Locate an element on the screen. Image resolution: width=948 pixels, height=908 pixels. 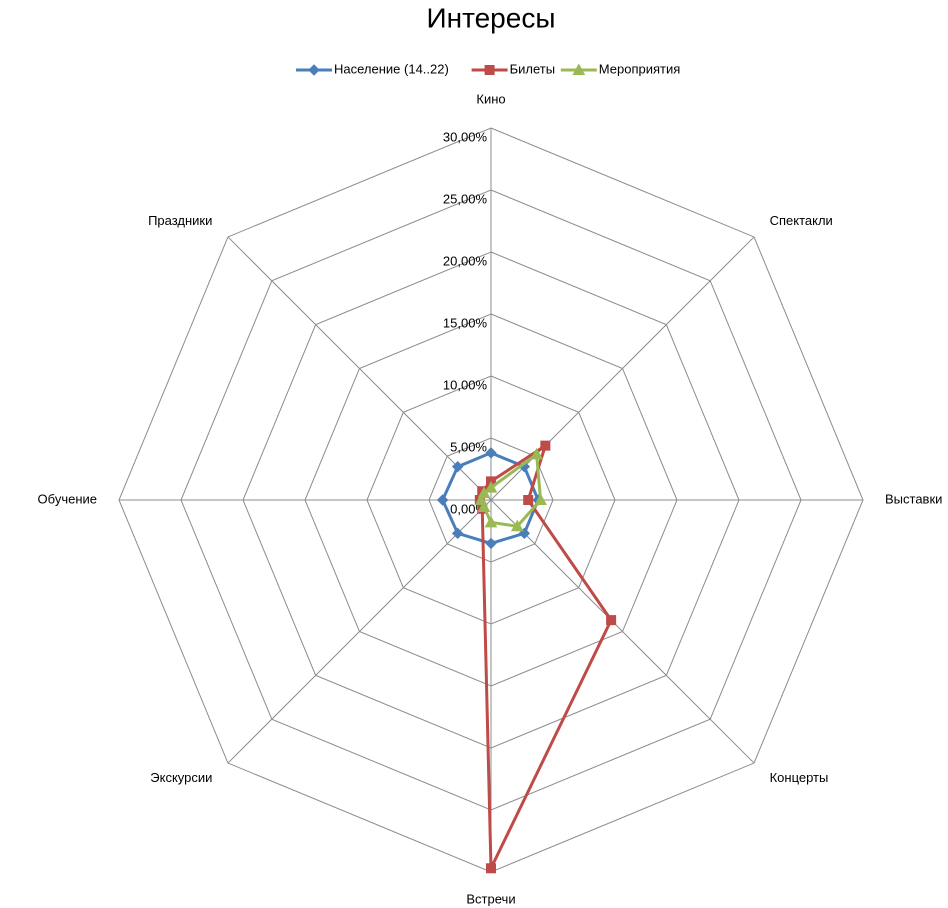
category-label: Обучение is located at coordinates (67, 498).